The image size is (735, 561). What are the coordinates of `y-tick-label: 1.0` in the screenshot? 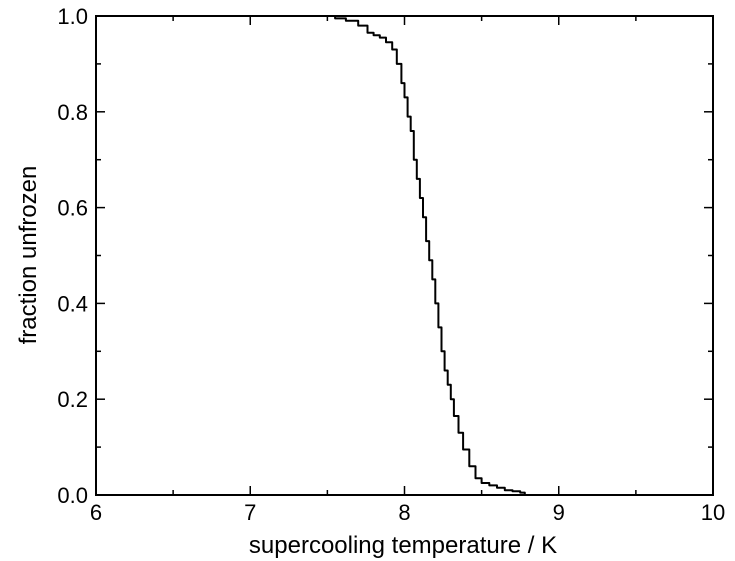 It's located at (72, 16).